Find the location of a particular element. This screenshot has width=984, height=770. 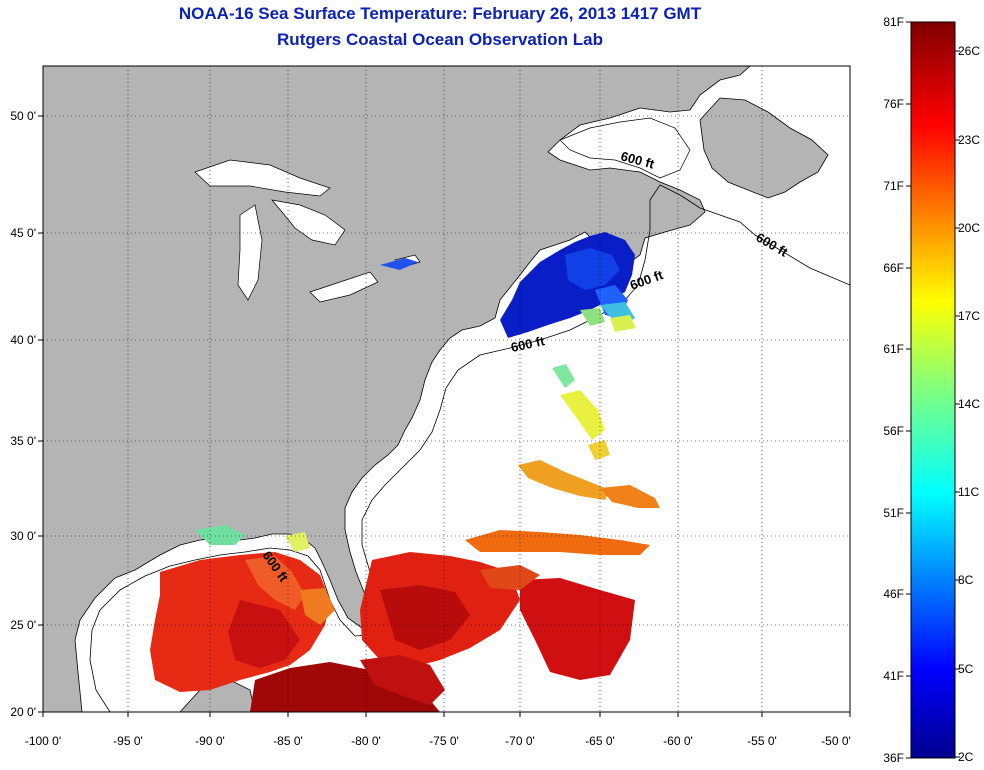

colorbar-f-label: 51F is located at coordinates (893, 513).